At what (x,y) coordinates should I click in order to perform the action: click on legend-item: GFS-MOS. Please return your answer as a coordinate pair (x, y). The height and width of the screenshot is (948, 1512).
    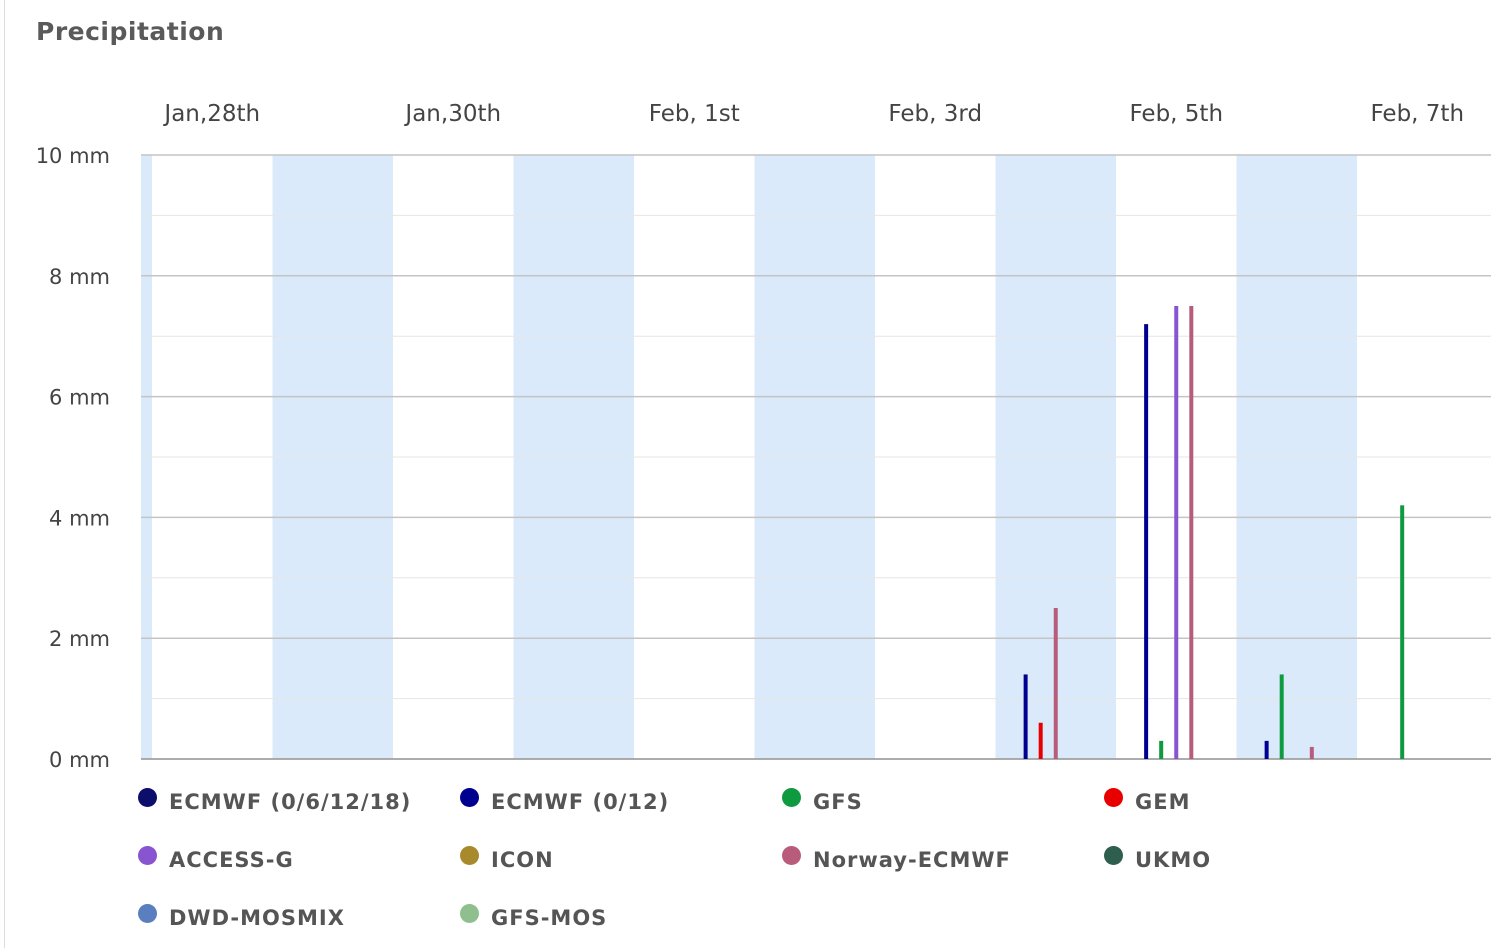
    Looking at the image, I should click on (621, 918).